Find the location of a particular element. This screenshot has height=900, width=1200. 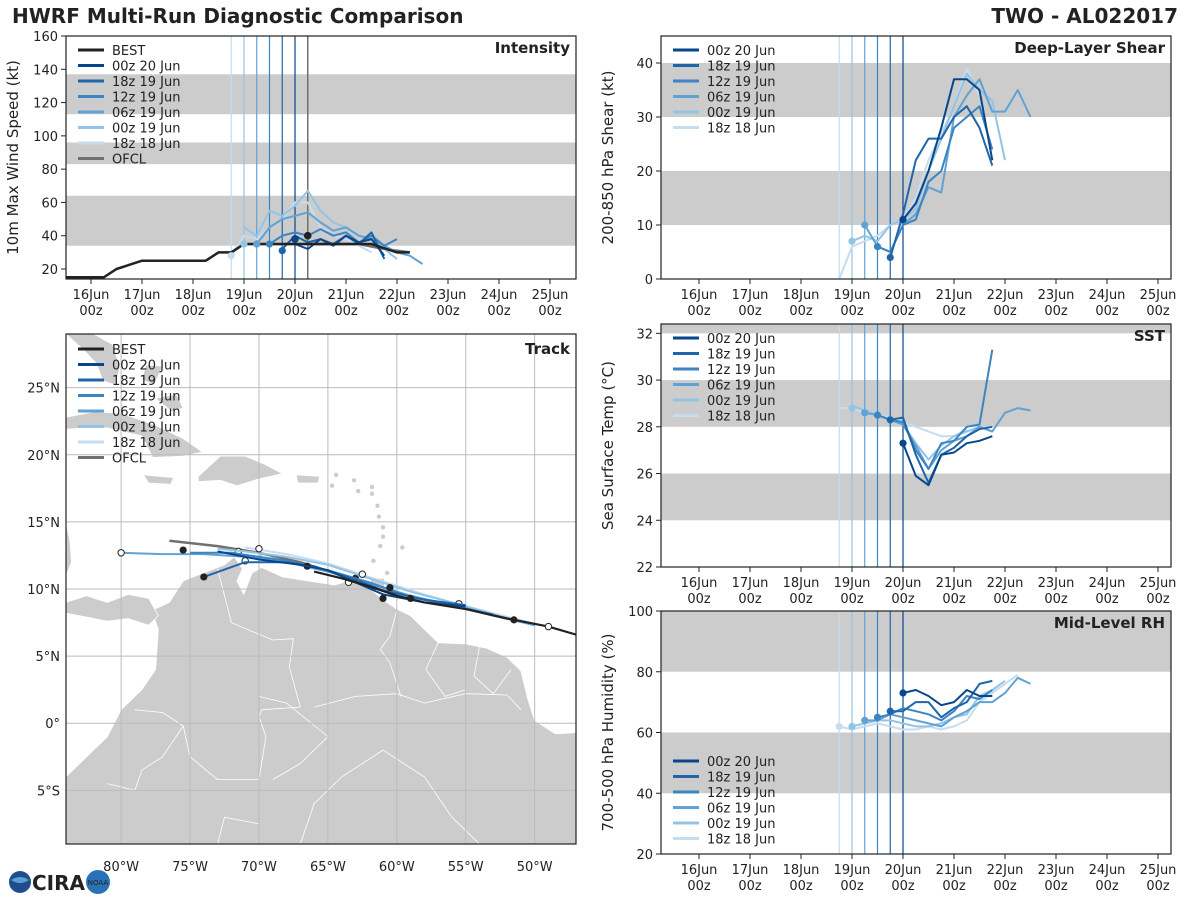

shear-series-line is located at coordinates (948, 149).